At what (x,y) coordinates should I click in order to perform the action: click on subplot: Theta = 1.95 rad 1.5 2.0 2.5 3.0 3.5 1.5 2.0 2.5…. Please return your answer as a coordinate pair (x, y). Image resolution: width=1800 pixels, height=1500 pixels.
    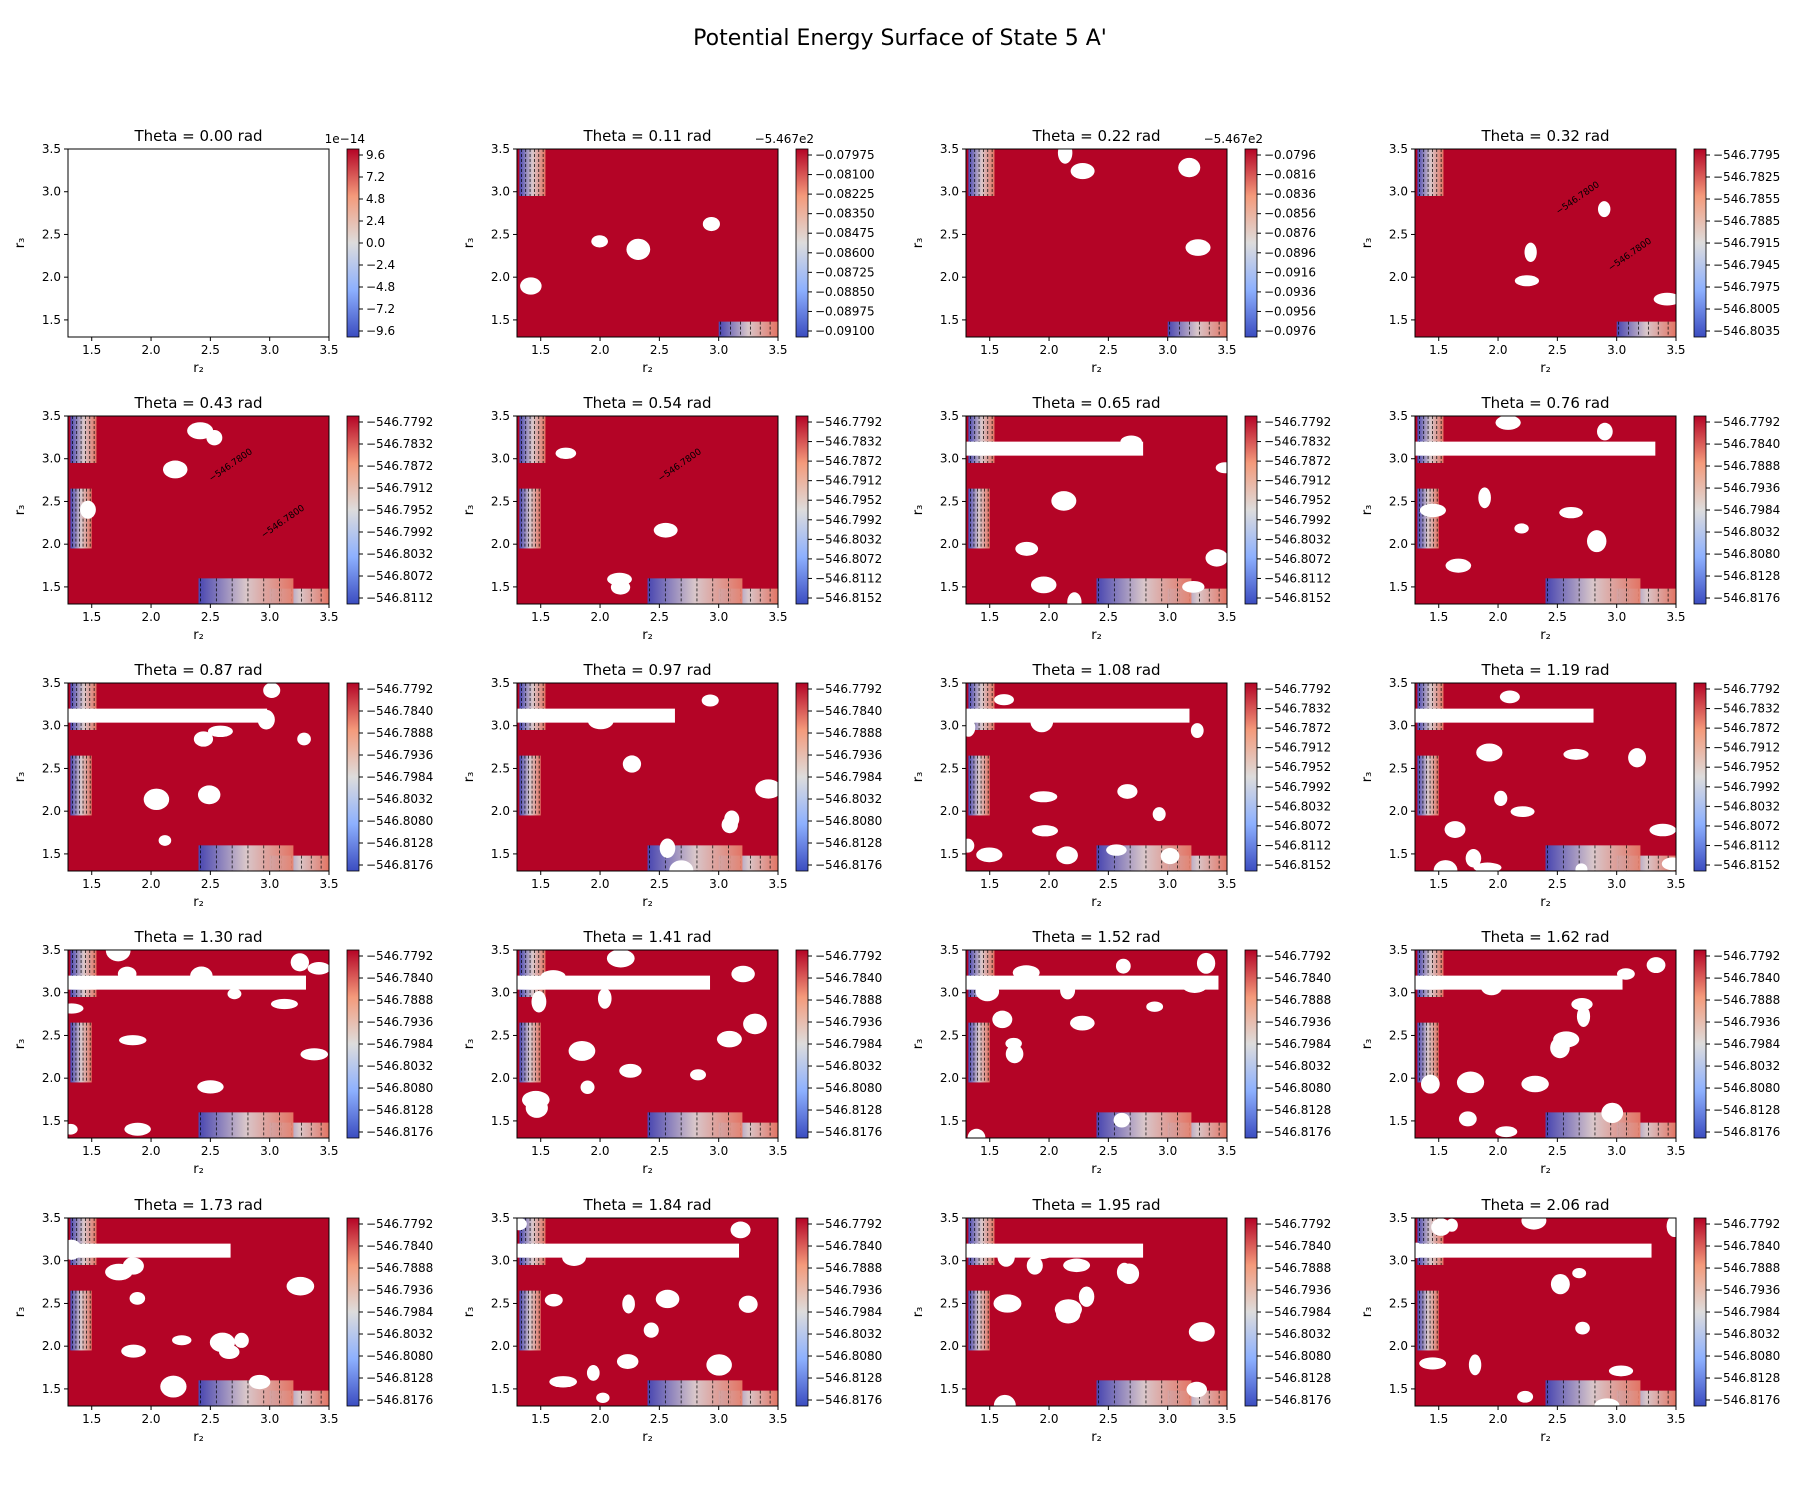
    Looking at the image, I should click on (1121, 1320).